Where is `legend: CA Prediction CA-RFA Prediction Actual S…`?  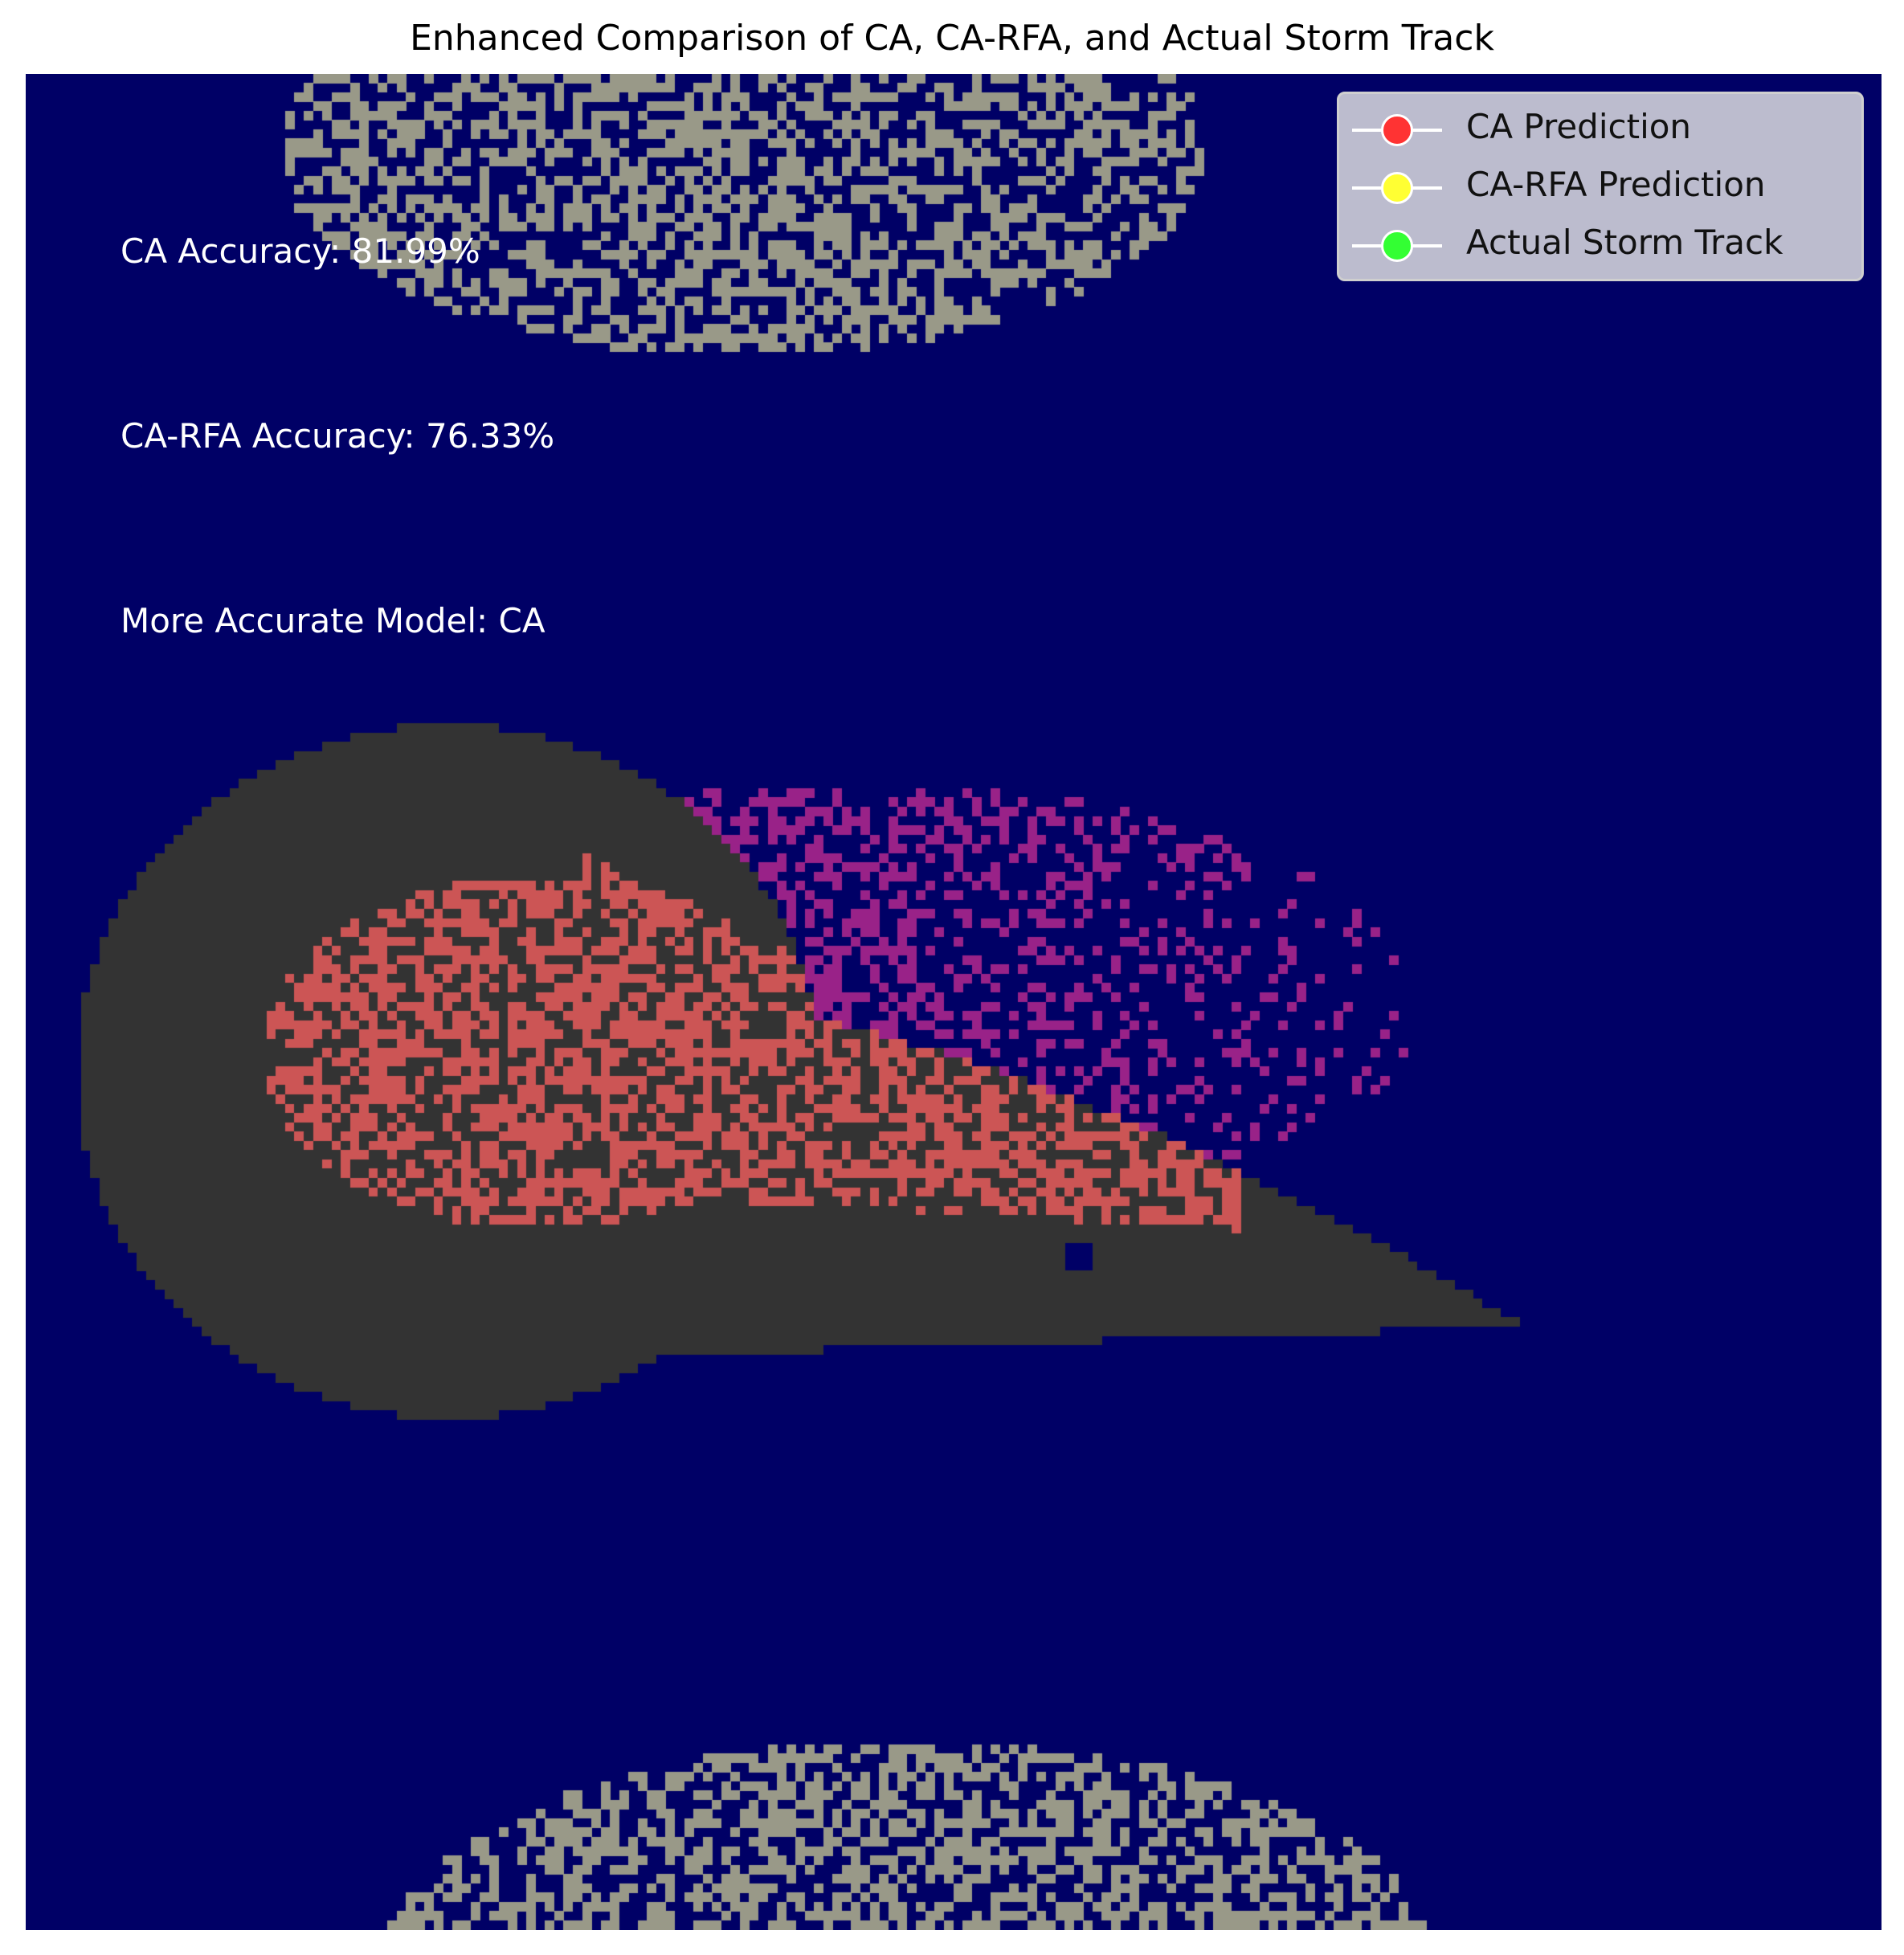
legend: CA Prediction CA-RFA Prediction Actual S… is located at coordinates (1600, 186).